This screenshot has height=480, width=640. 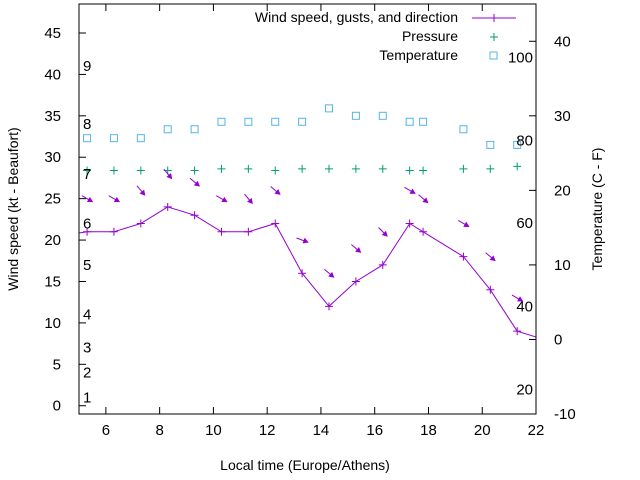 What do you see at coordinates (57, 406) in the screenshot?
I see `y-tick-label: 0` at bounding box center [57, 406].